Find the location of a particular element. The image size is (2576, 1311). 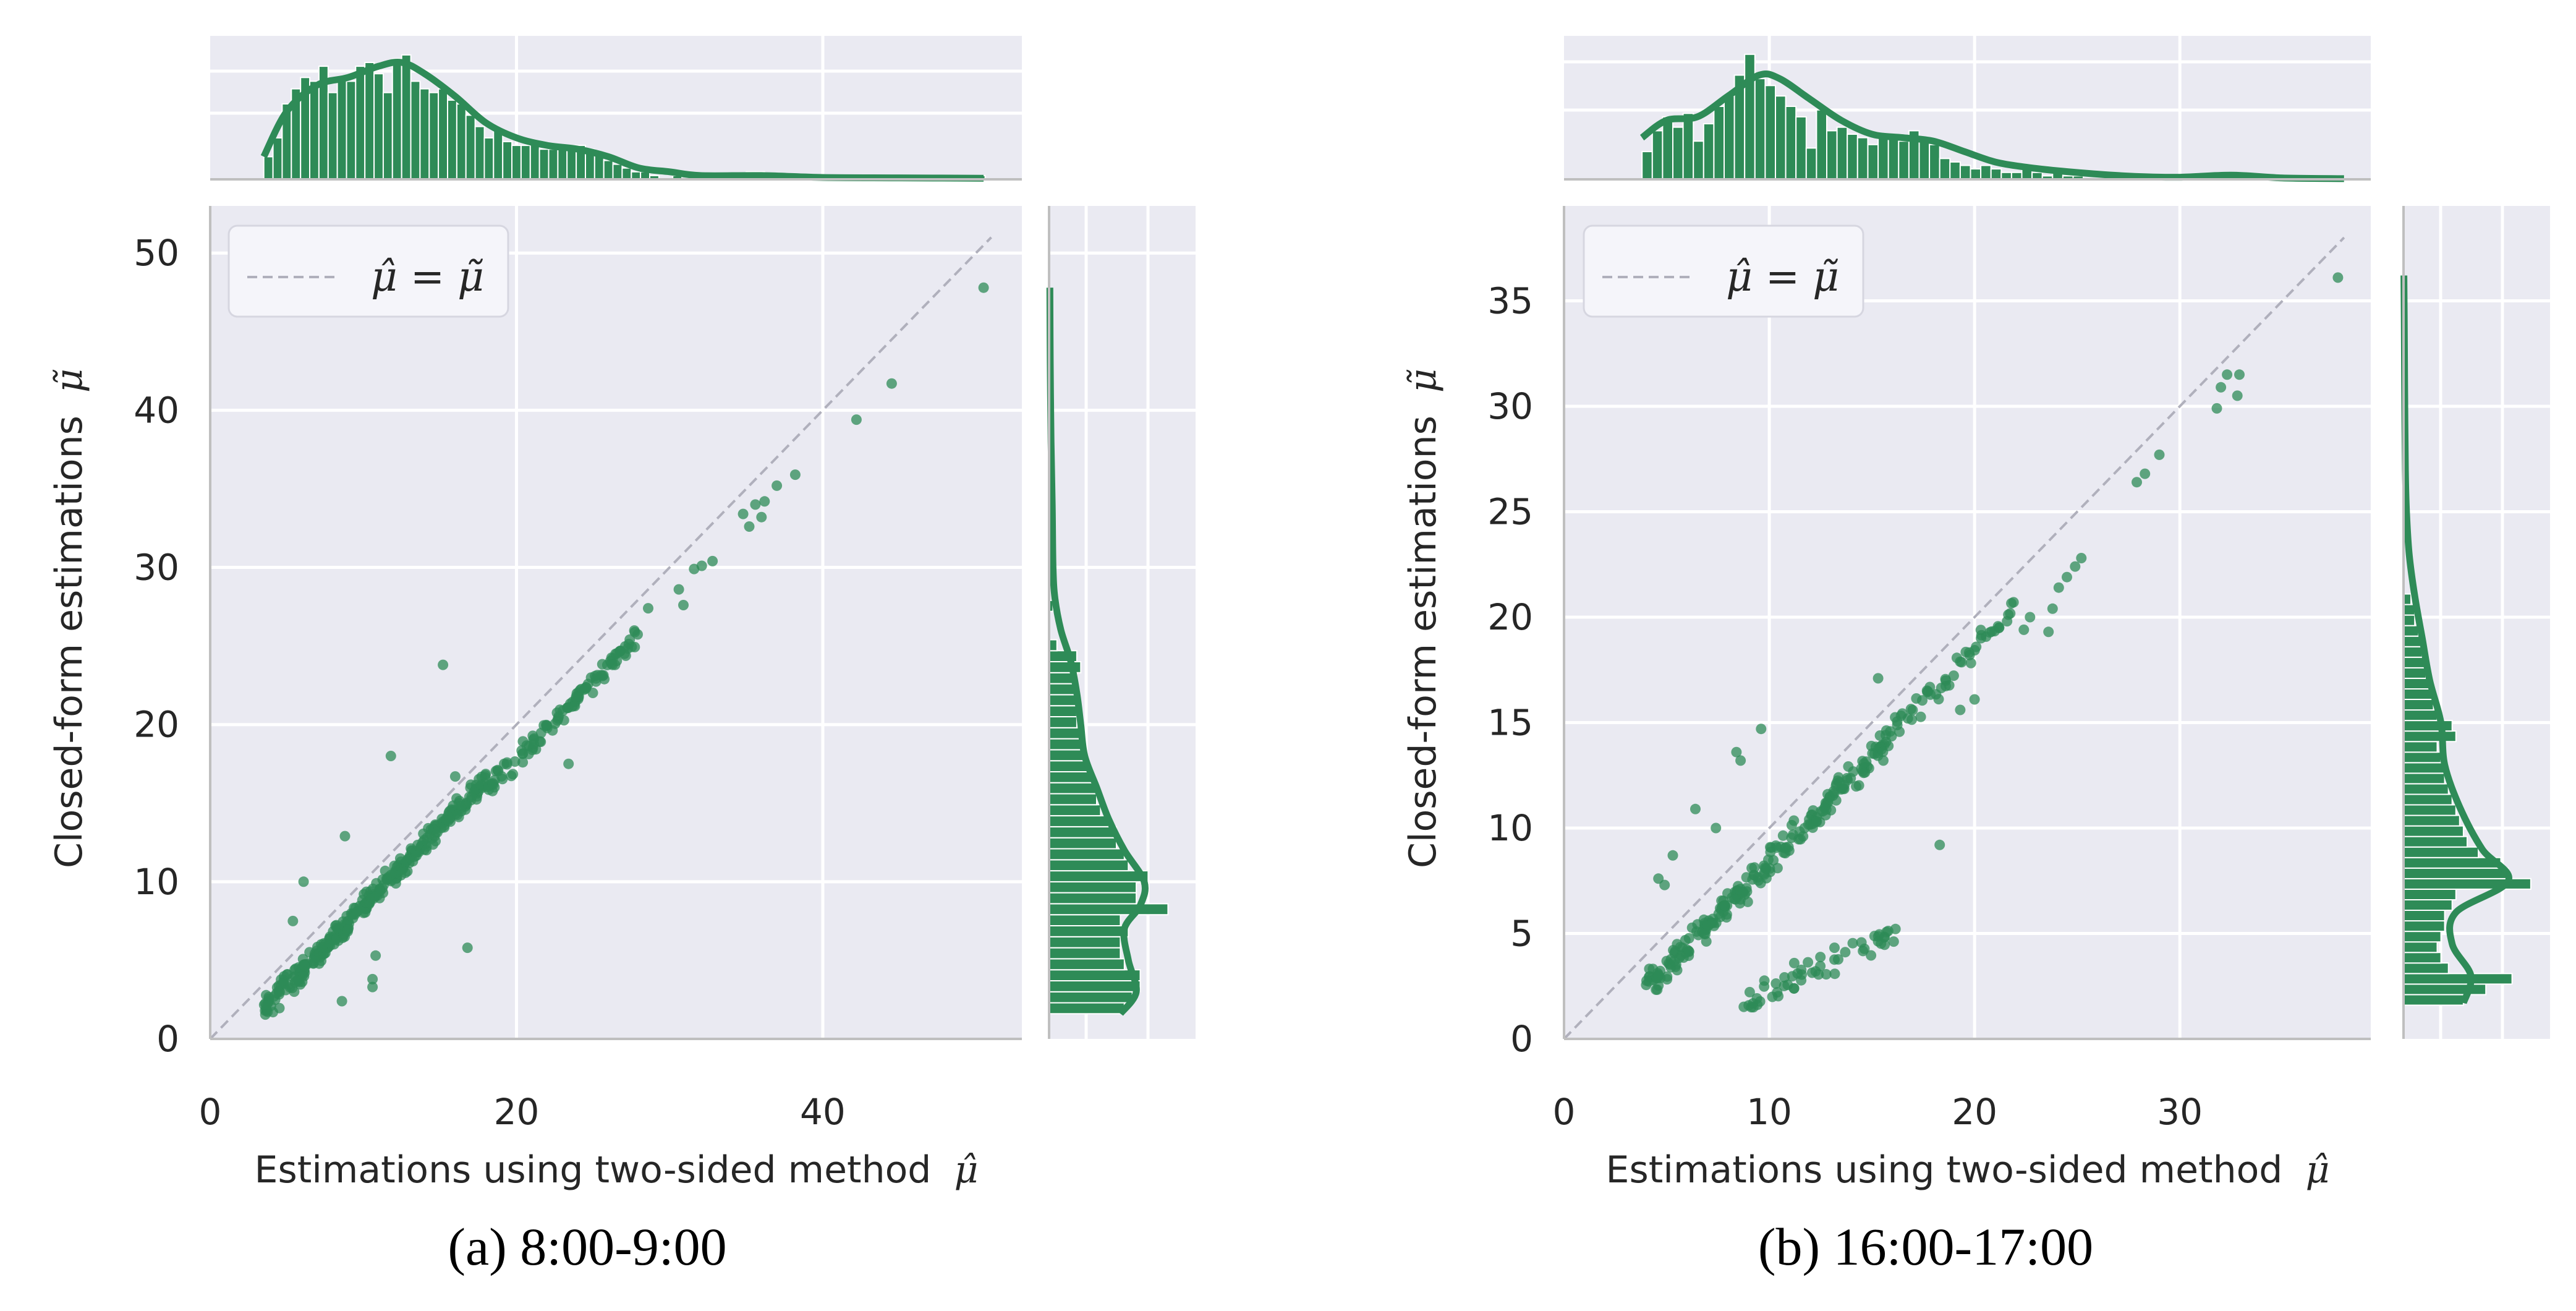

x-tick-label: 20 is located at coordinates (1974, 1112).